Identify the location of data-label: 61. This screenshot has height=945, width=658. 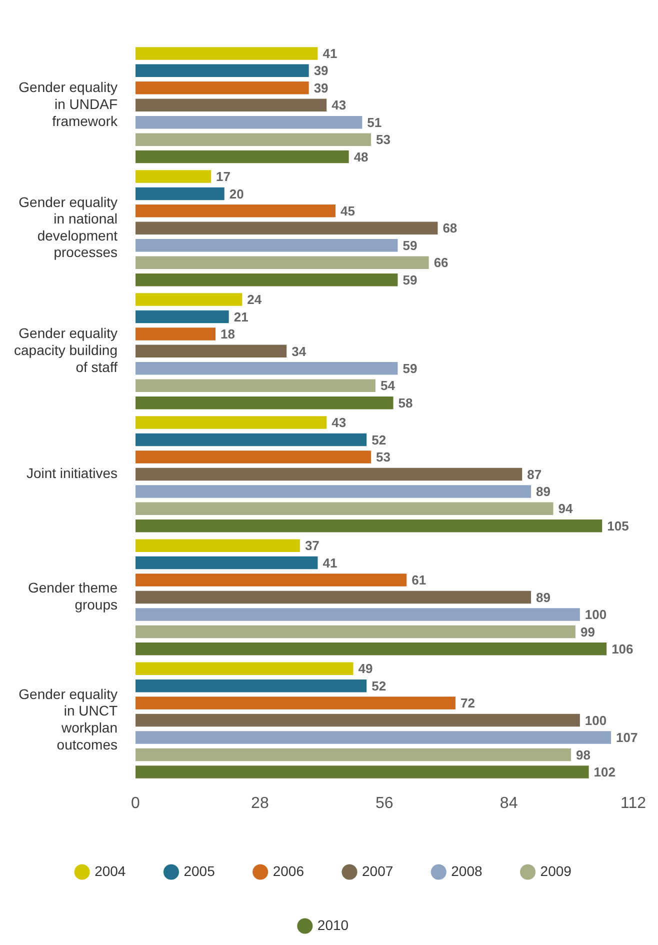
(419, 580).